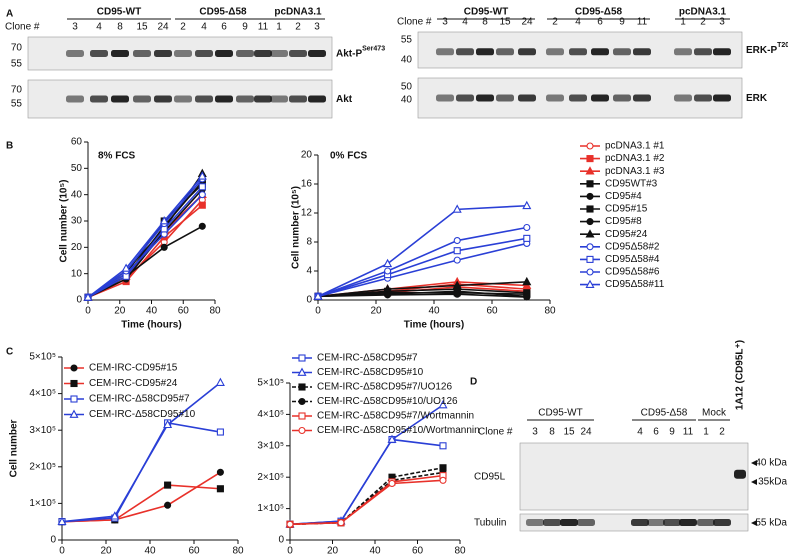 This screenshot has width=788, height=555. I want to click on row-label: ERK, so click(757, 98).